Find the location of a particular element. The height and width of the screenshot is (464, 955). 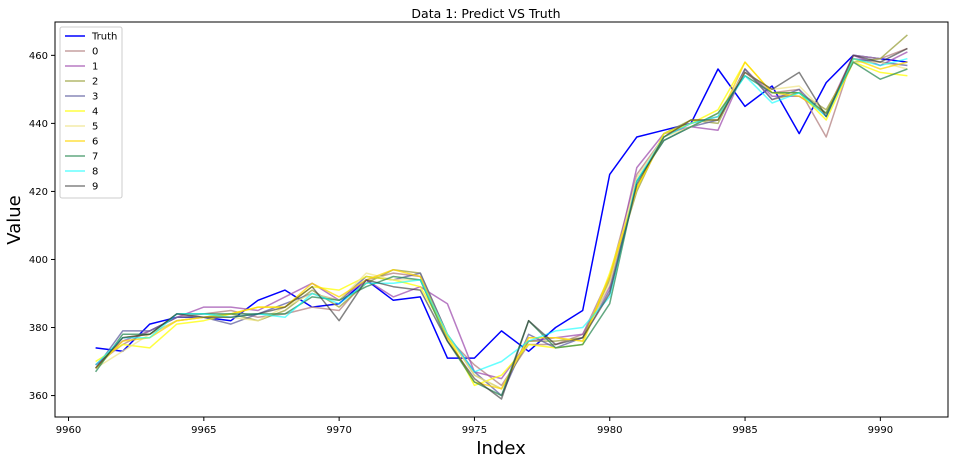

legend-label: 2 is located at coordinates (95, 82).